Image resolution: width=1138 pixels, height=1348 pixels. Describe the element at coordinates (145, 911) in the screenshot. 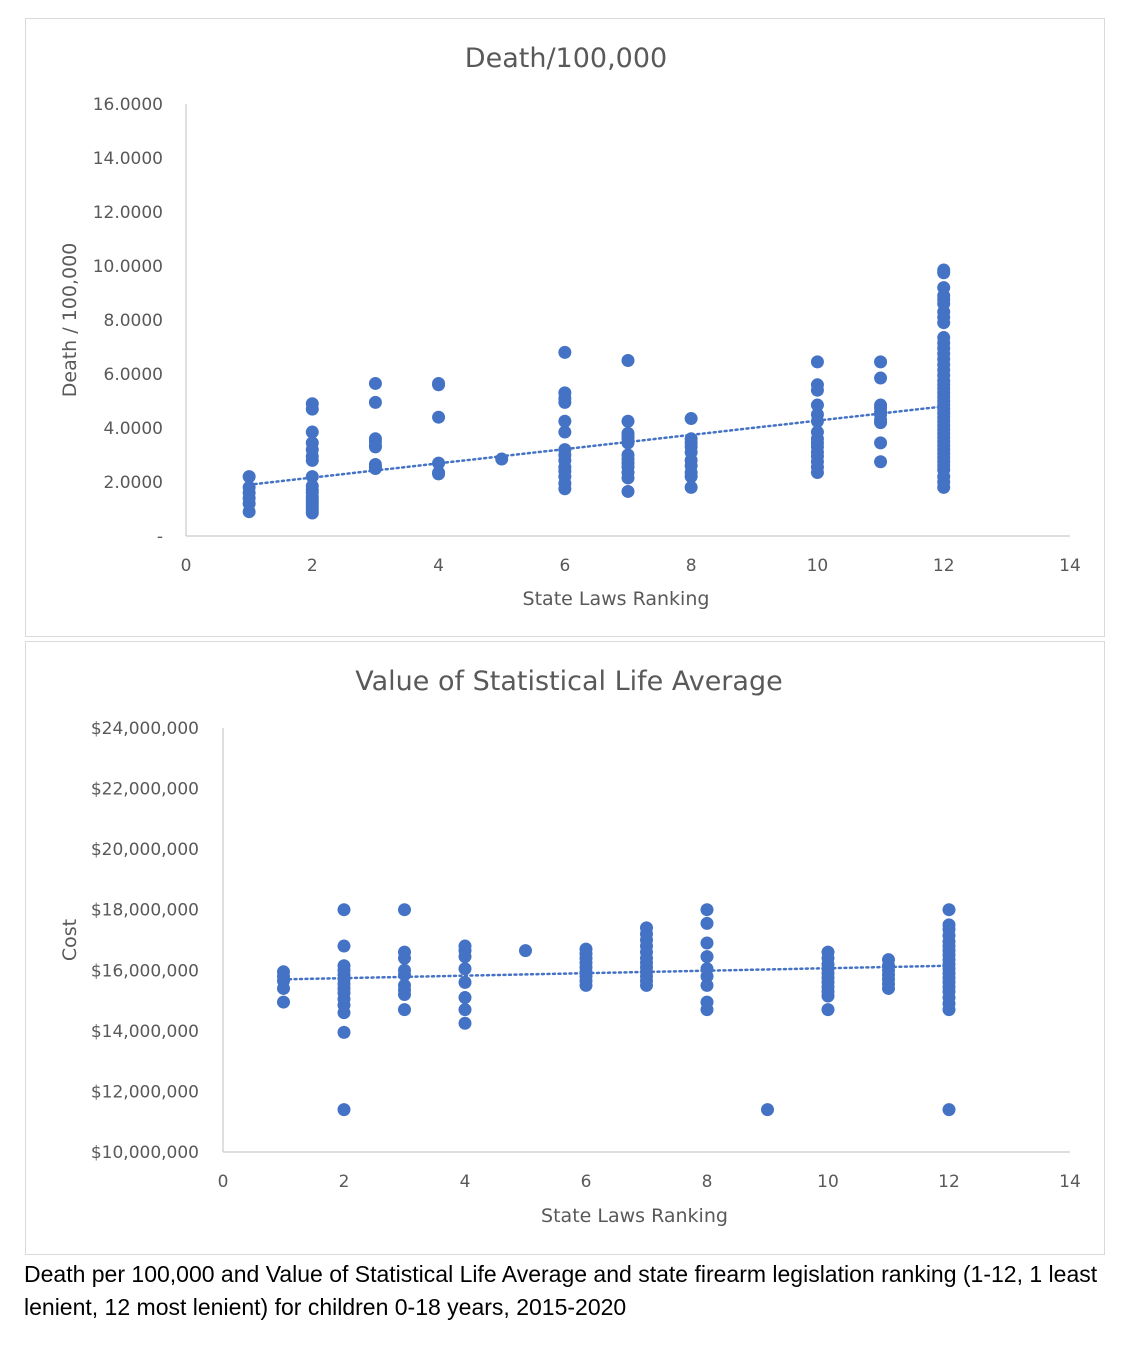

I see `y-tick-label: $18,000,000` at that location.